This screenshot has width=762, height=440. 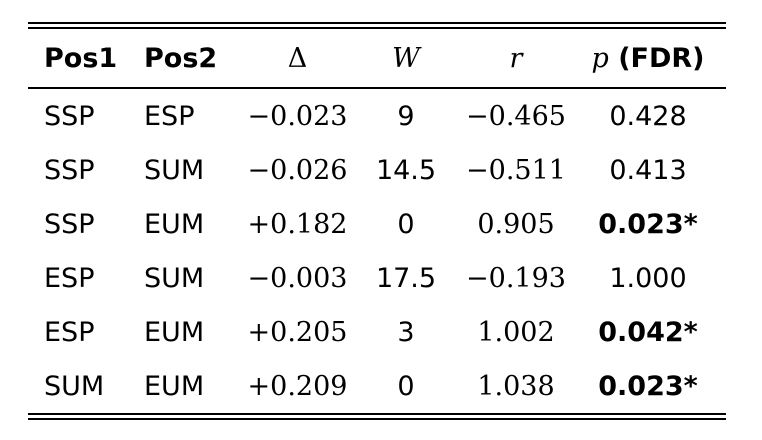 What do you see at coordinates (600, 58) in the screenshot?
I see `header-symbol: p` at bounding box center [600, 58].